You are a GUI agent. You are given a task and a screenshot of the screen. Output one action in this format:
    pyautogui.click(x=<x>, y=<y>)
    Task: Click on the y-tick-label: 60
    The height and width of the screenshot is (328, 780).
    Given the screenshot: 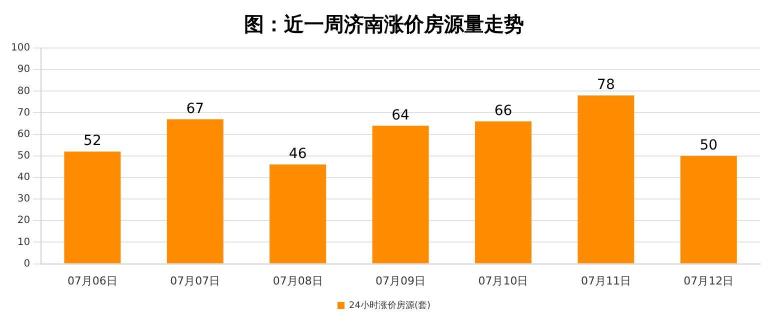 What is the action you would take?
    pyautogui.click(x=23, y=134)
    